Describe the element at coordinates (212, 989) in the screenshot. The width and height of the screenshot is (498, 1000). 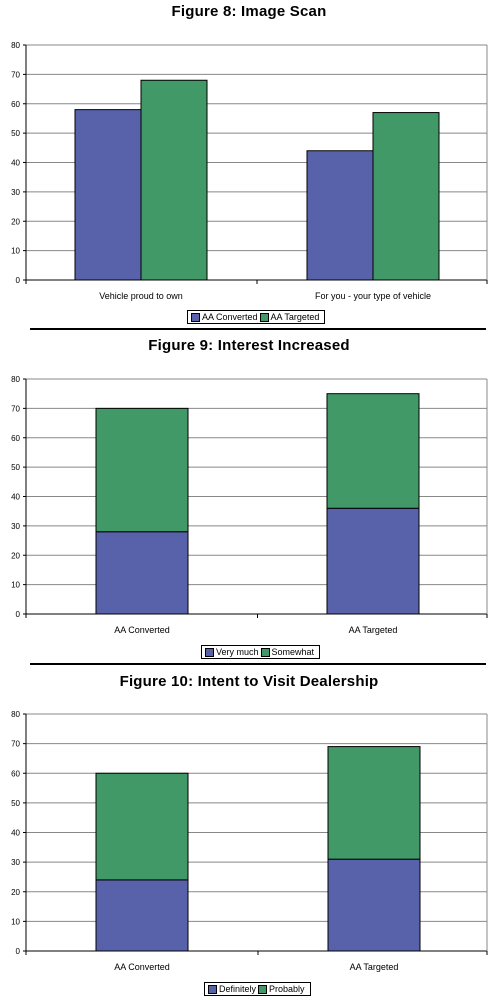
I see `legend-swatch-definitely` at that location.